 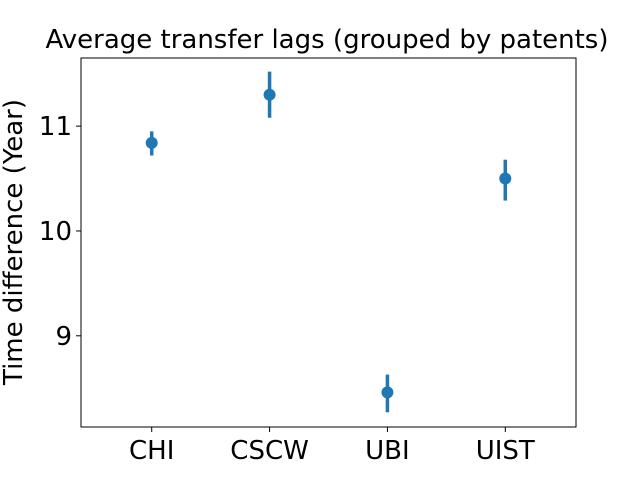 What do you see at coordinates (505, 451) in the screenshot?
I see `x-tick-label: UIST` at bounding box center [505, 451].